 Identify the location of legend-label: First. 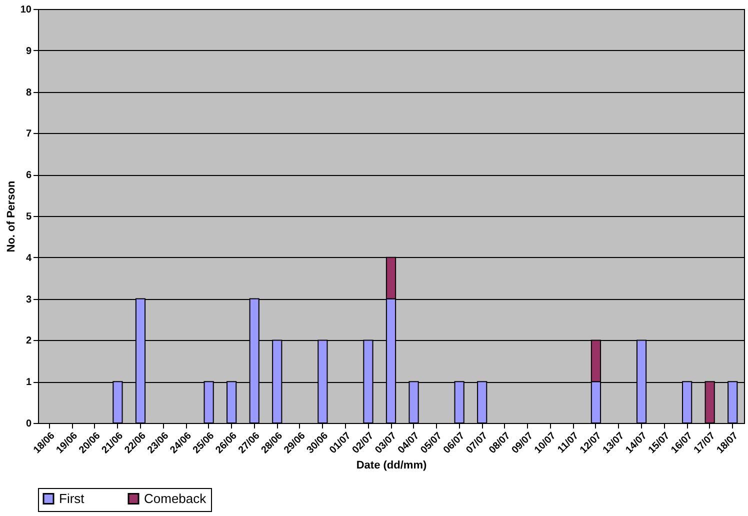
(72, 498).